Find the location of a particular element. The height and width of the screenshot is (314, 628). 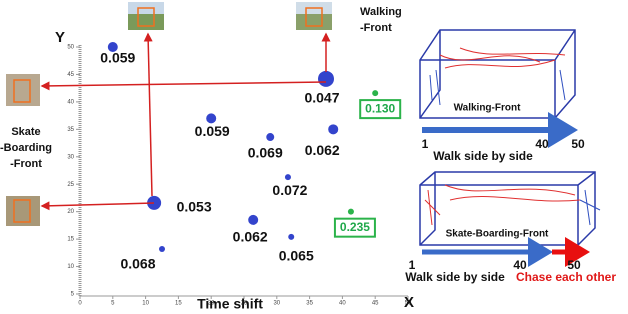

y-tick-label: 45 is located at coordinates (70, 75).